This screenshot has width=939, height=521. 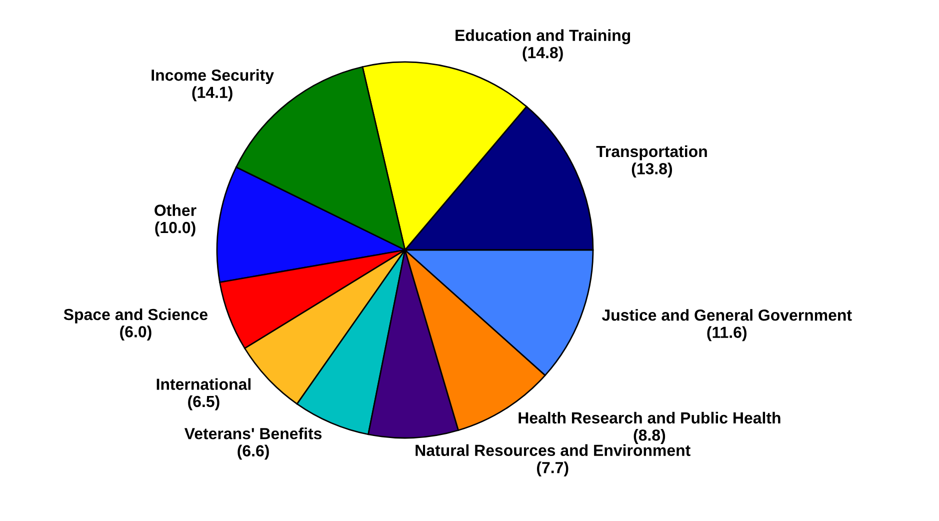 What do you see at coordinates (726, 334) in the screenshot?
I see `data-label: (11.6)` at bounding box center [726, 334].